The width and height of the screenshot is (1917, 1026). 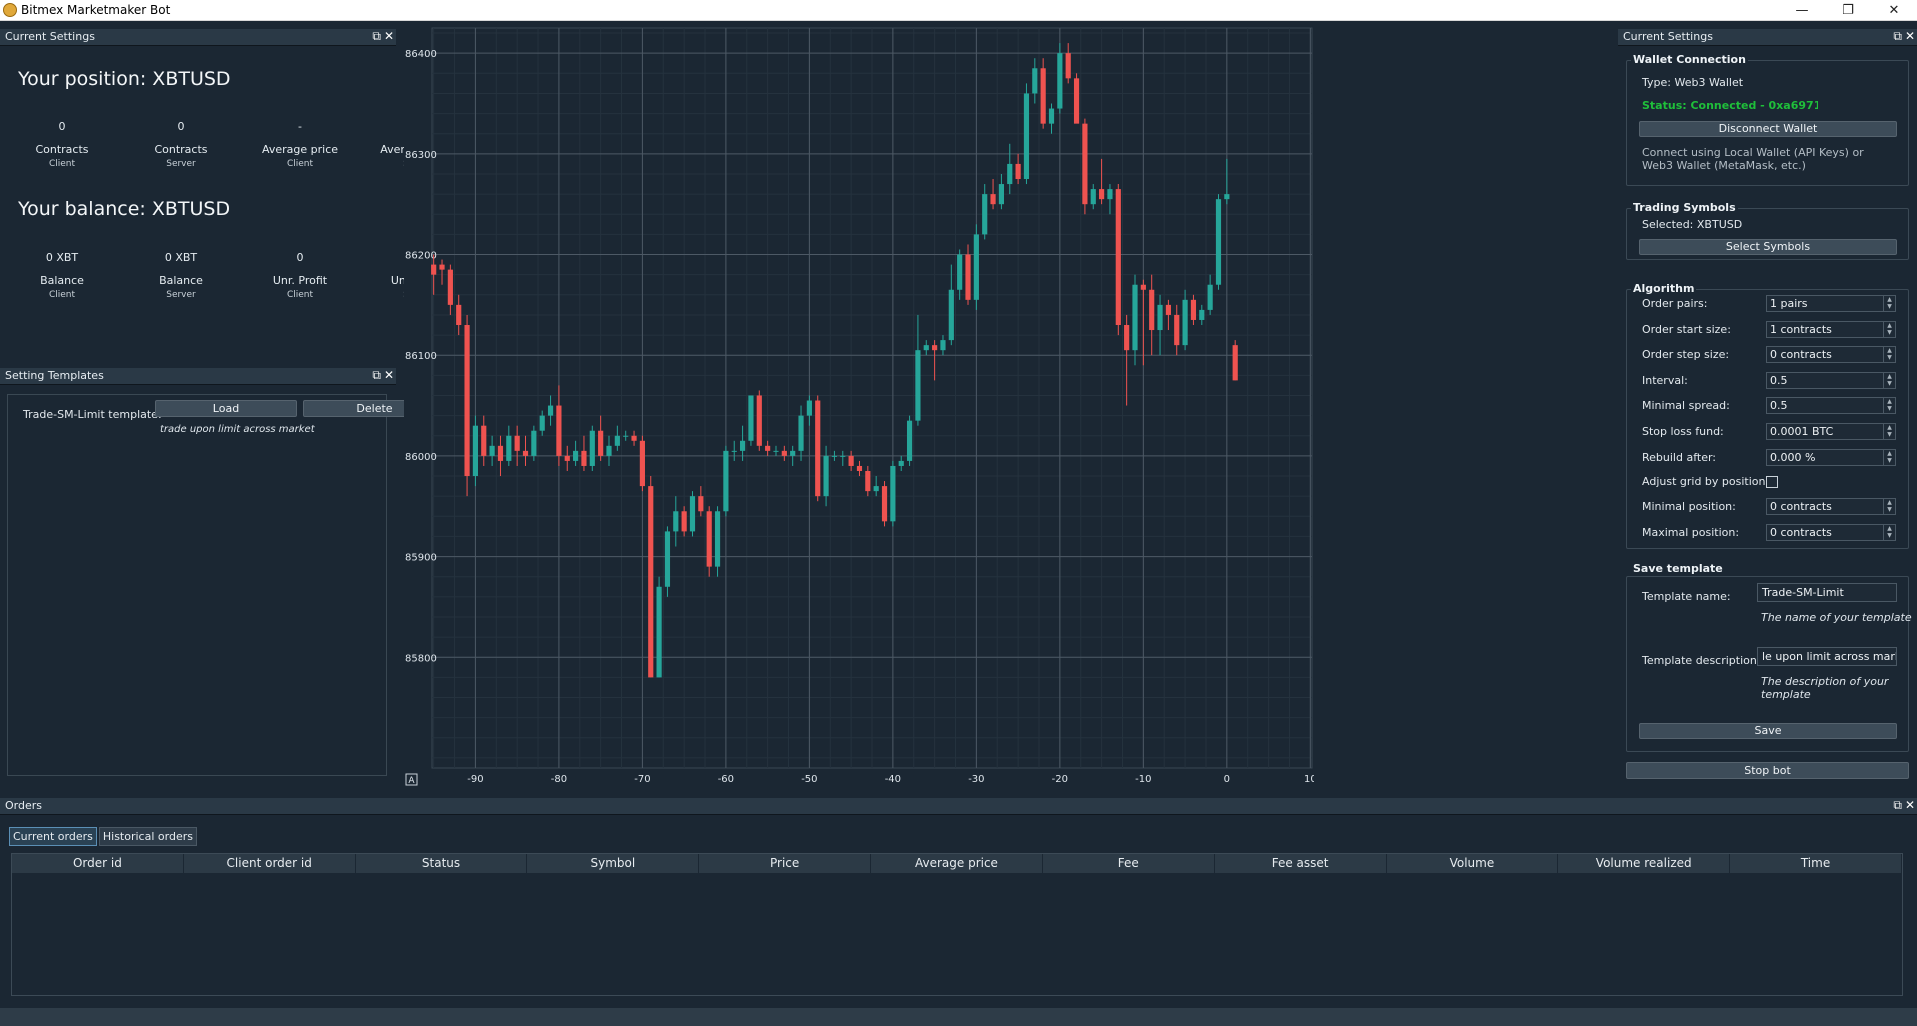 I want to click on column-header: Volume, so click(x=1473, y=863).